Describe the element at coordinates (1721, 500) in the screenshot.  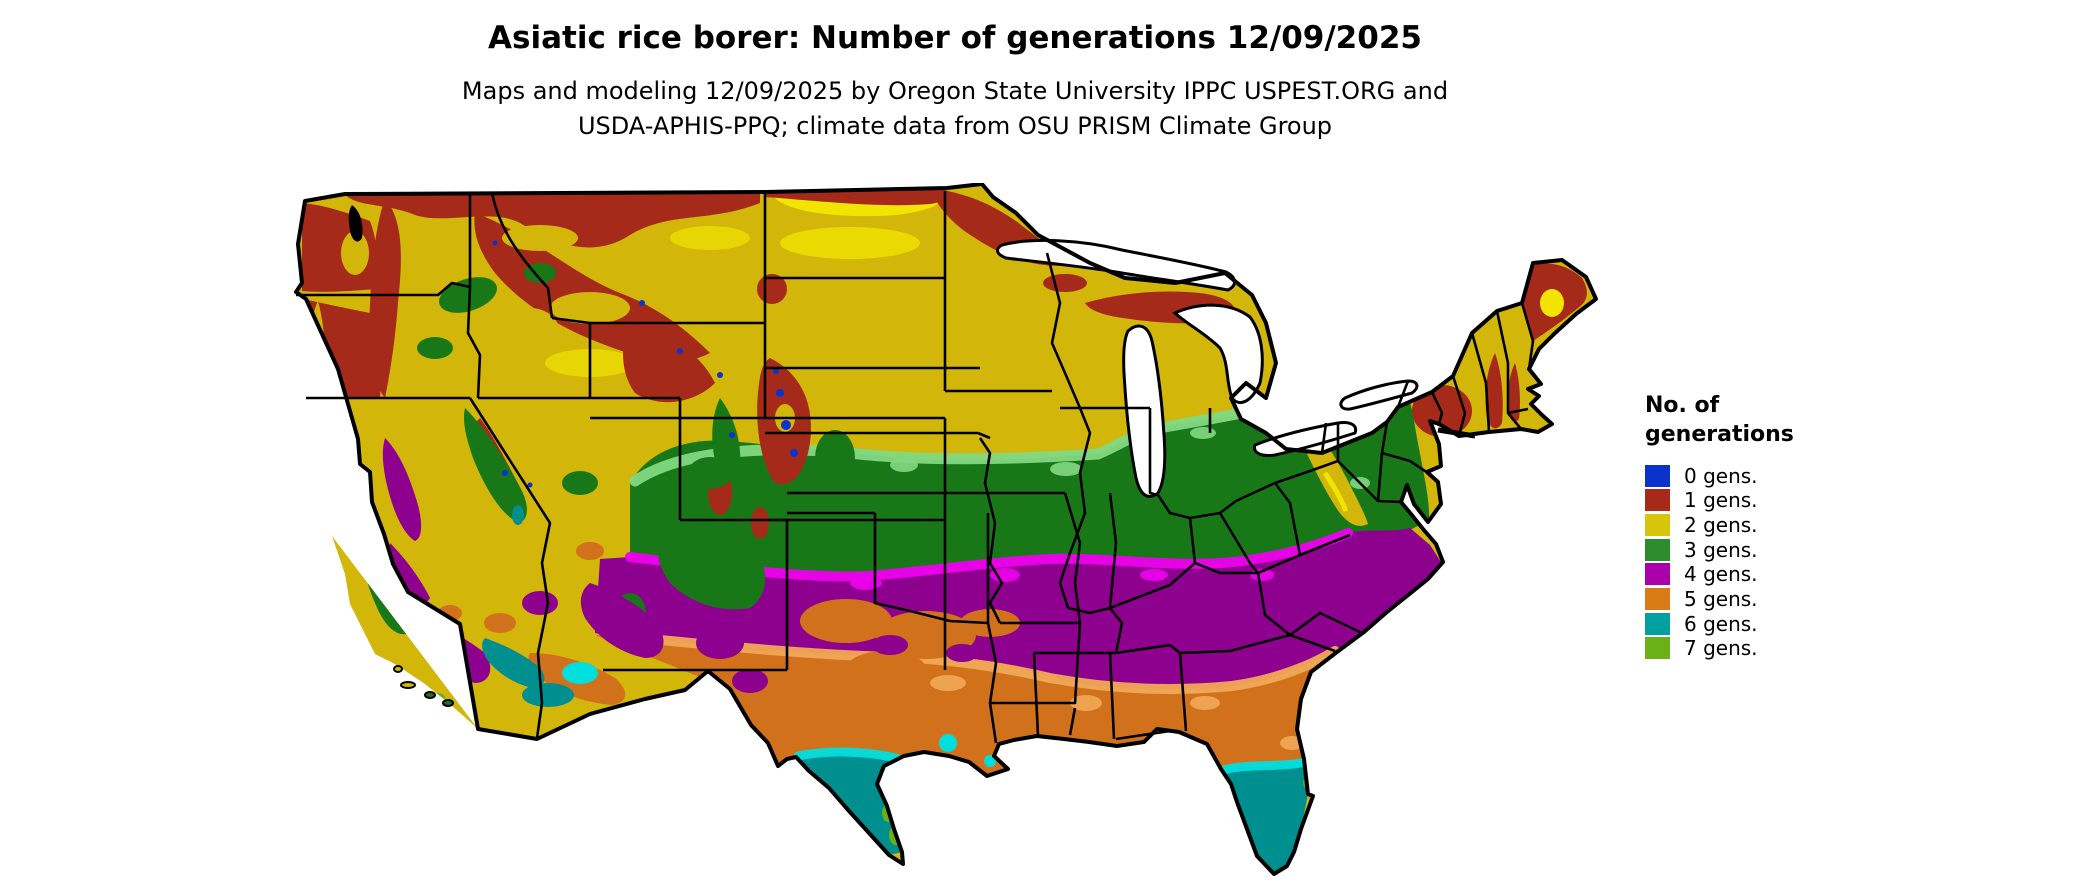
I see `legend-label: 1 gens.` at that location.